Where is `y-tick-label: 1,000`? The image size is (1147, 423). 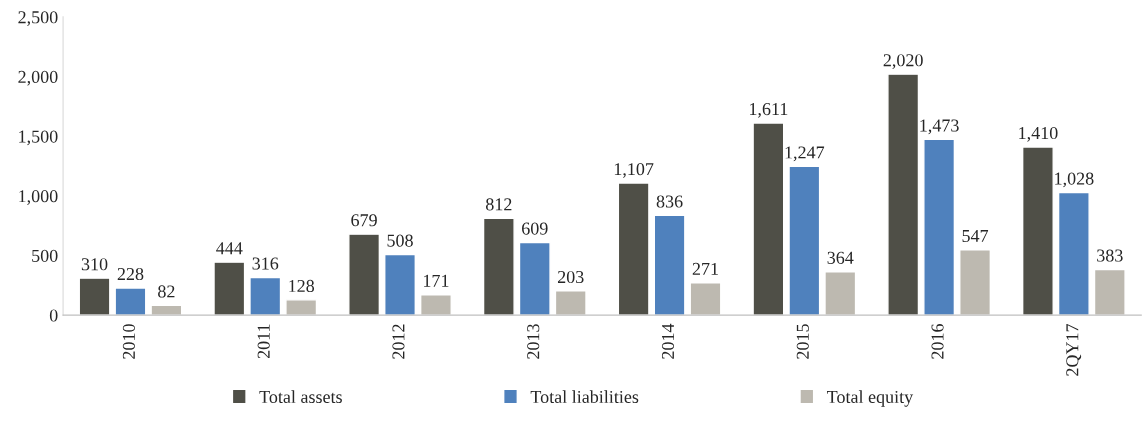 y-tick-label: 1,000 is located at coordinates (38, 197).